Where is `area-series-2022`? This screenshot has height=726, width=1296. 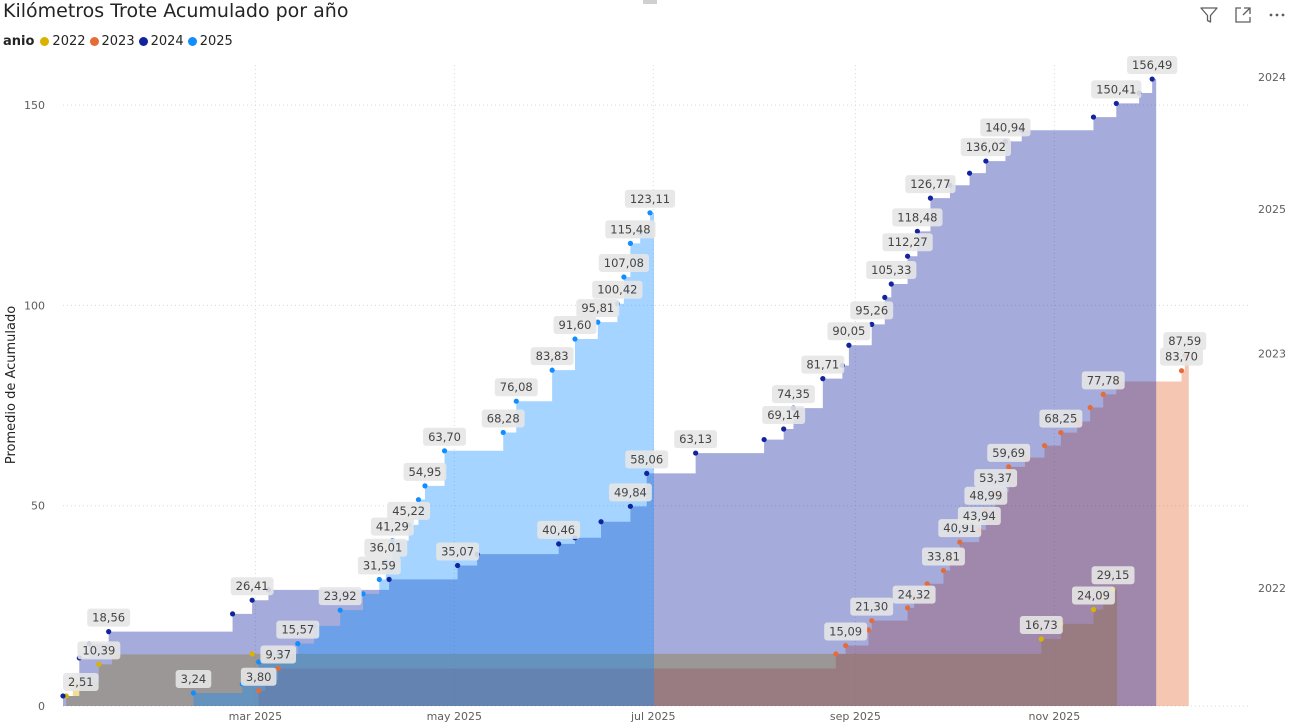 area-series-2022 is located at coordinates (592, 647).